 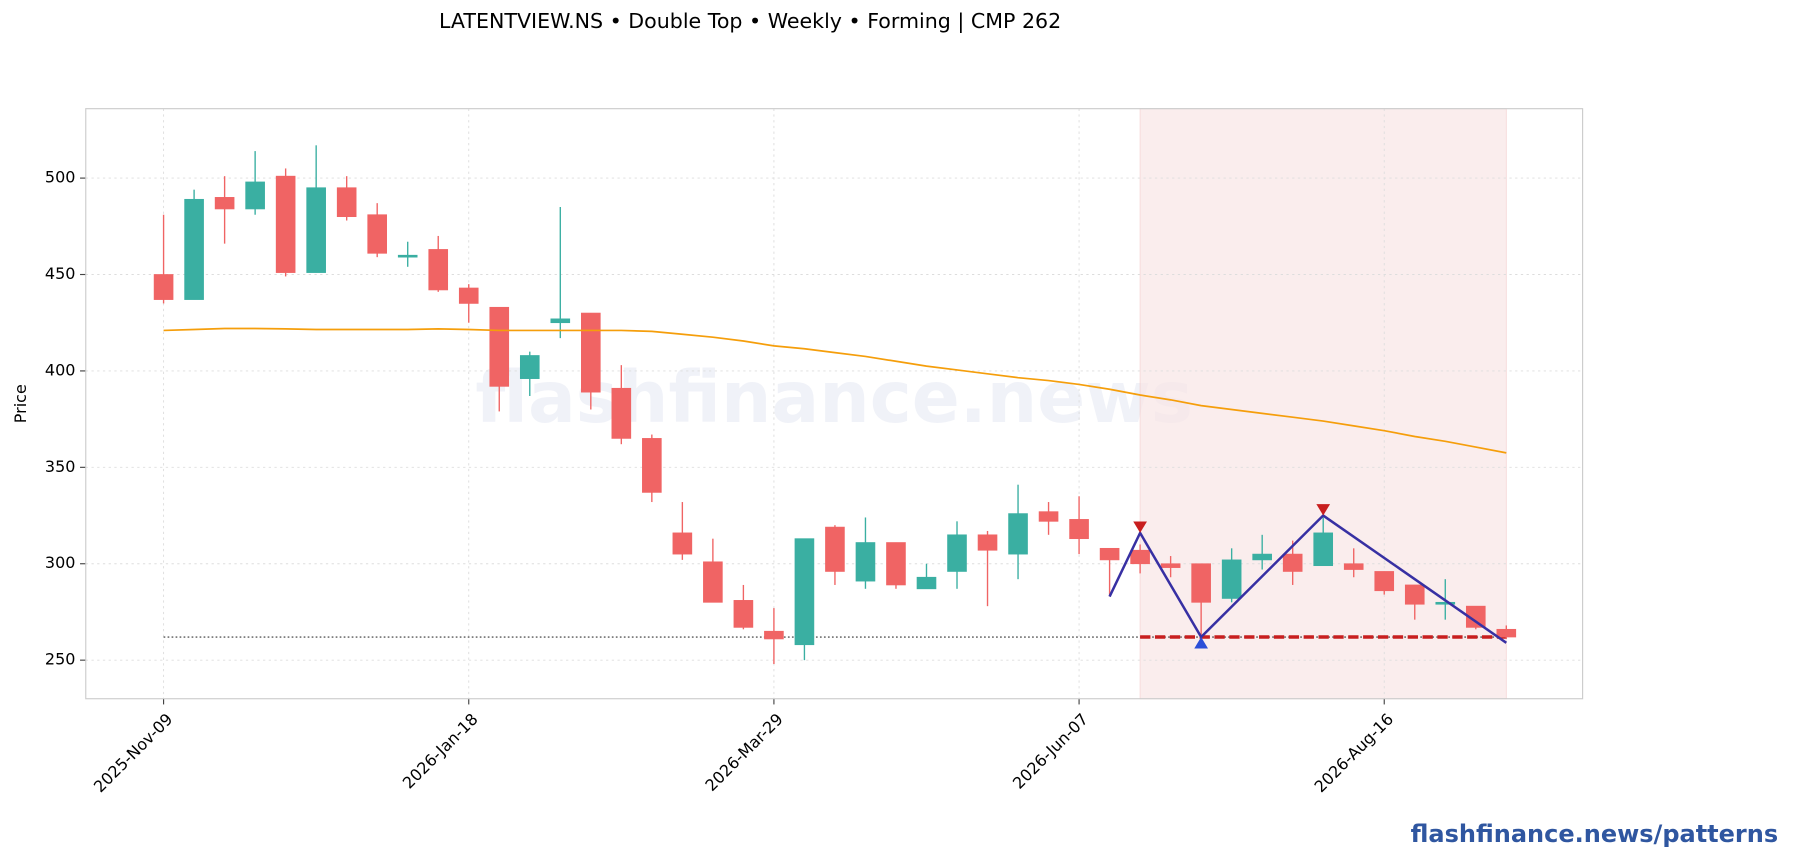 What do you see at coordinates (1050, 751) in the screenshot?
I see `x-tick-label: 2026-Jun-07` at bounding box center [1050, 751].